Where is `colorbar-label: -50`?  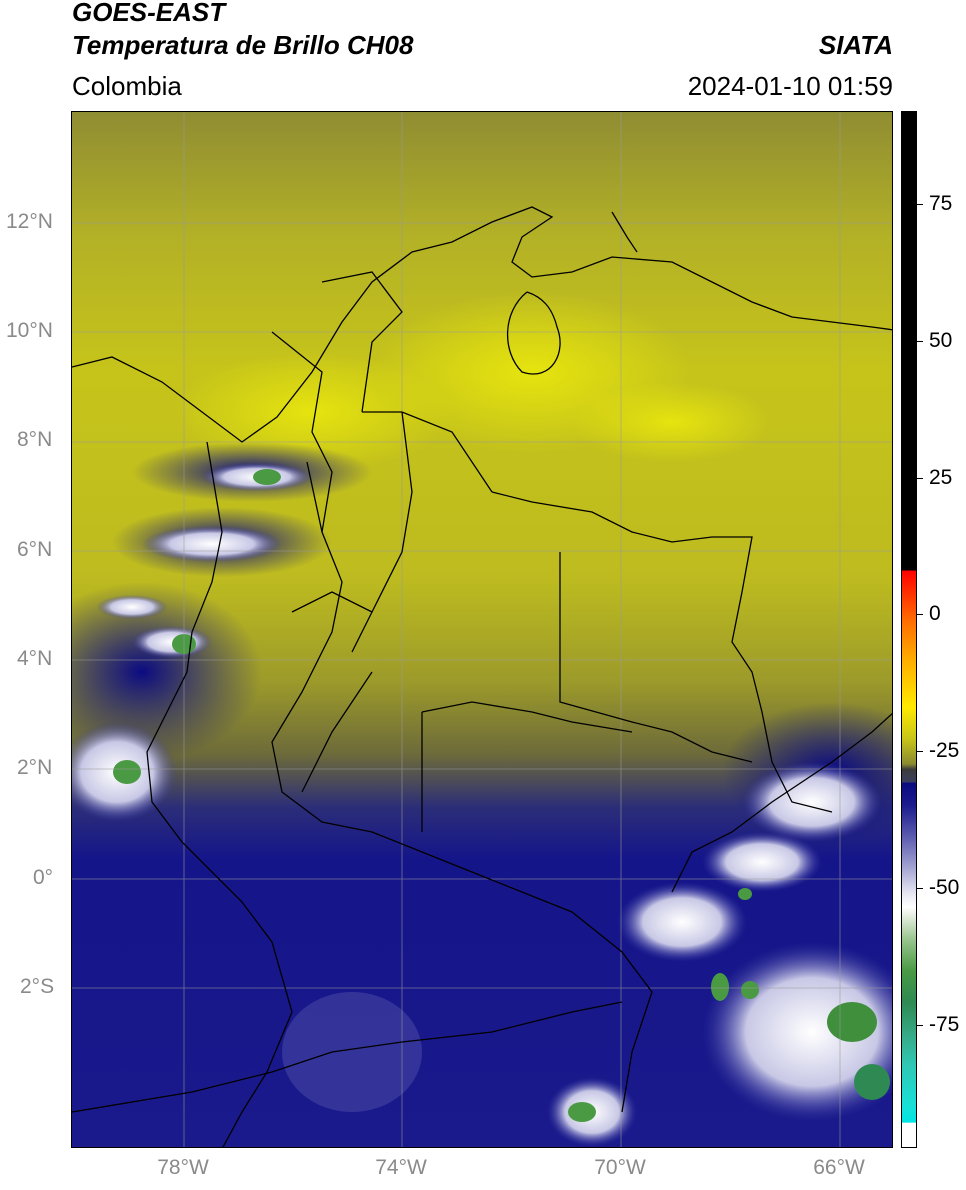 colorbar-label: -50 is located at coordinates (944, 887).